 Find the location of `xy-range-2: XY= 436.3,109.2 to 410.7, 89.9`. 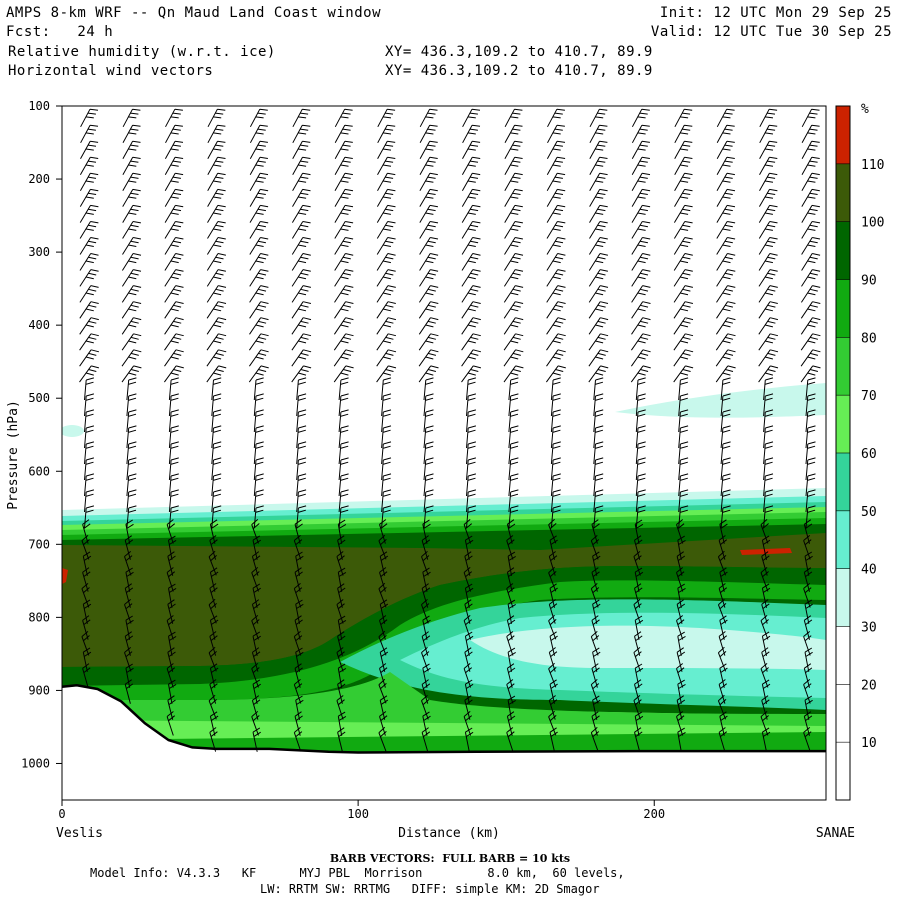

xy-range-2: XY= 436.3,109.2 to 410.7, 89.9 is located at coordinates (519, 71).